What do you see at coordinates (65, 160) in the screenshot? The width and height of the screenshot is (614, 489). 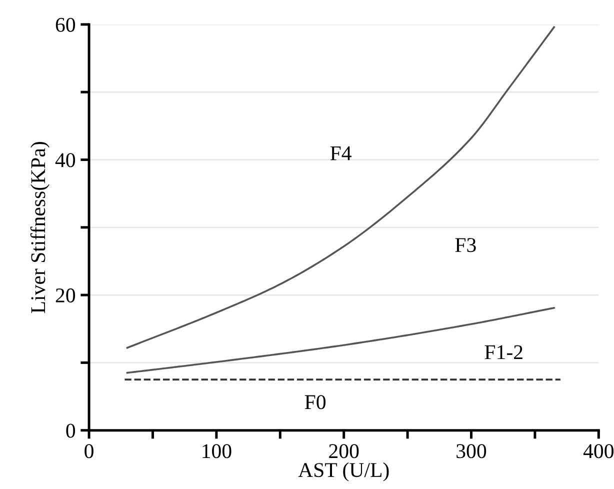 I see `y-tick-label: 40` at bounding box center [65, 160].